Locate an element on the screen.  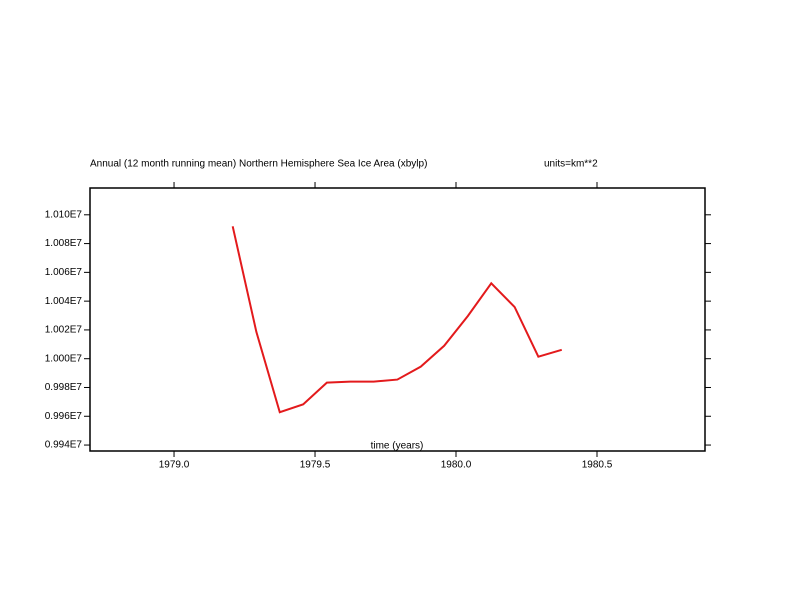
y-tick-label: 0.998E7 is located at coordinates (64, 387).